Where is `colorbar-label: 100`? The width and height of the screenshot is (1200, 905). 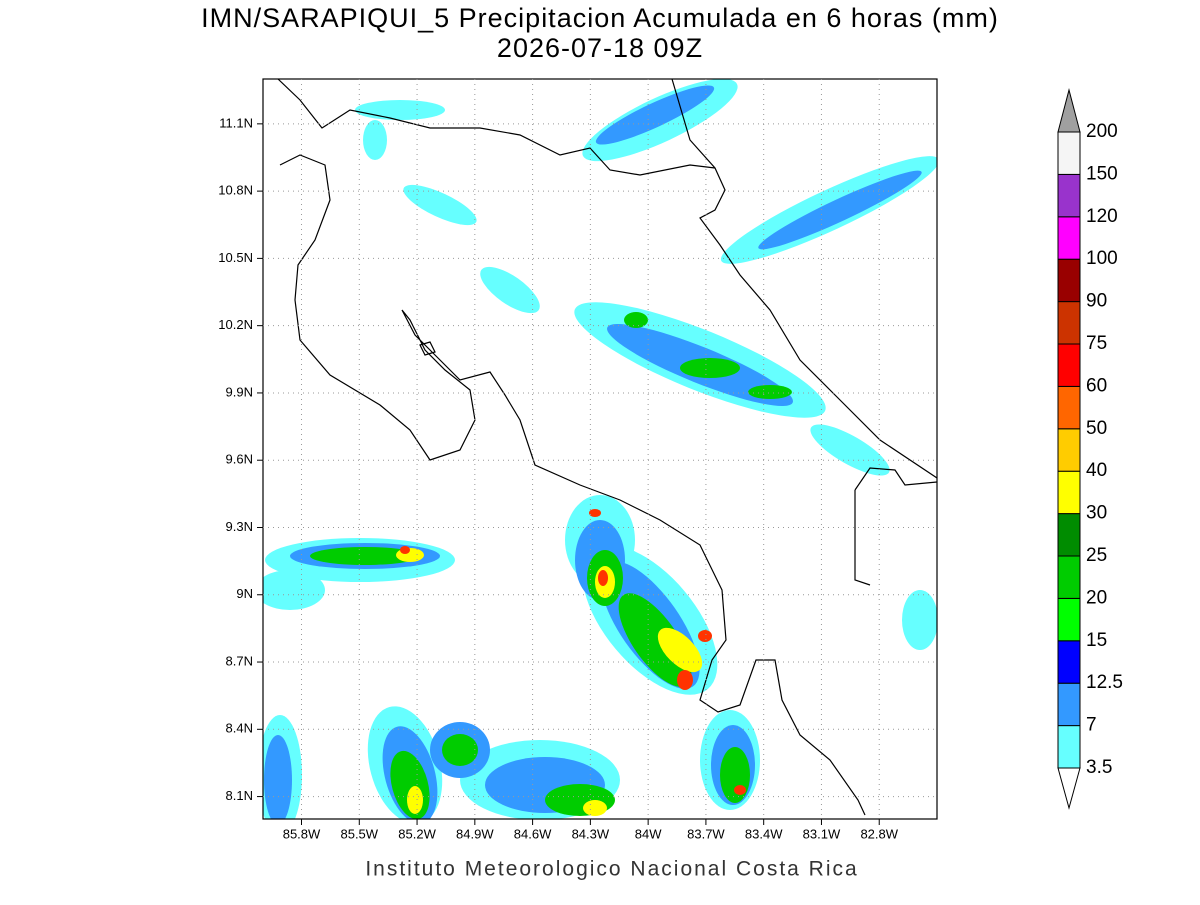 colorbar-label: 100 is located at coordinates (1102, 258).